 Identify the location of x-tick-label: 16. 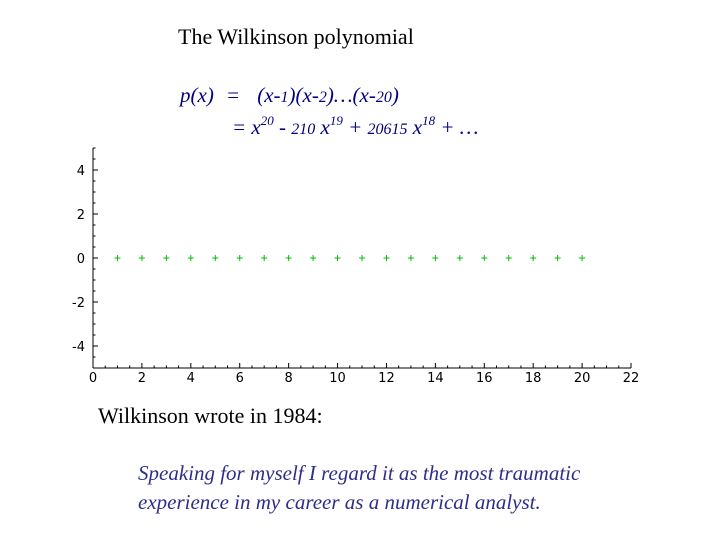
(484, 378).